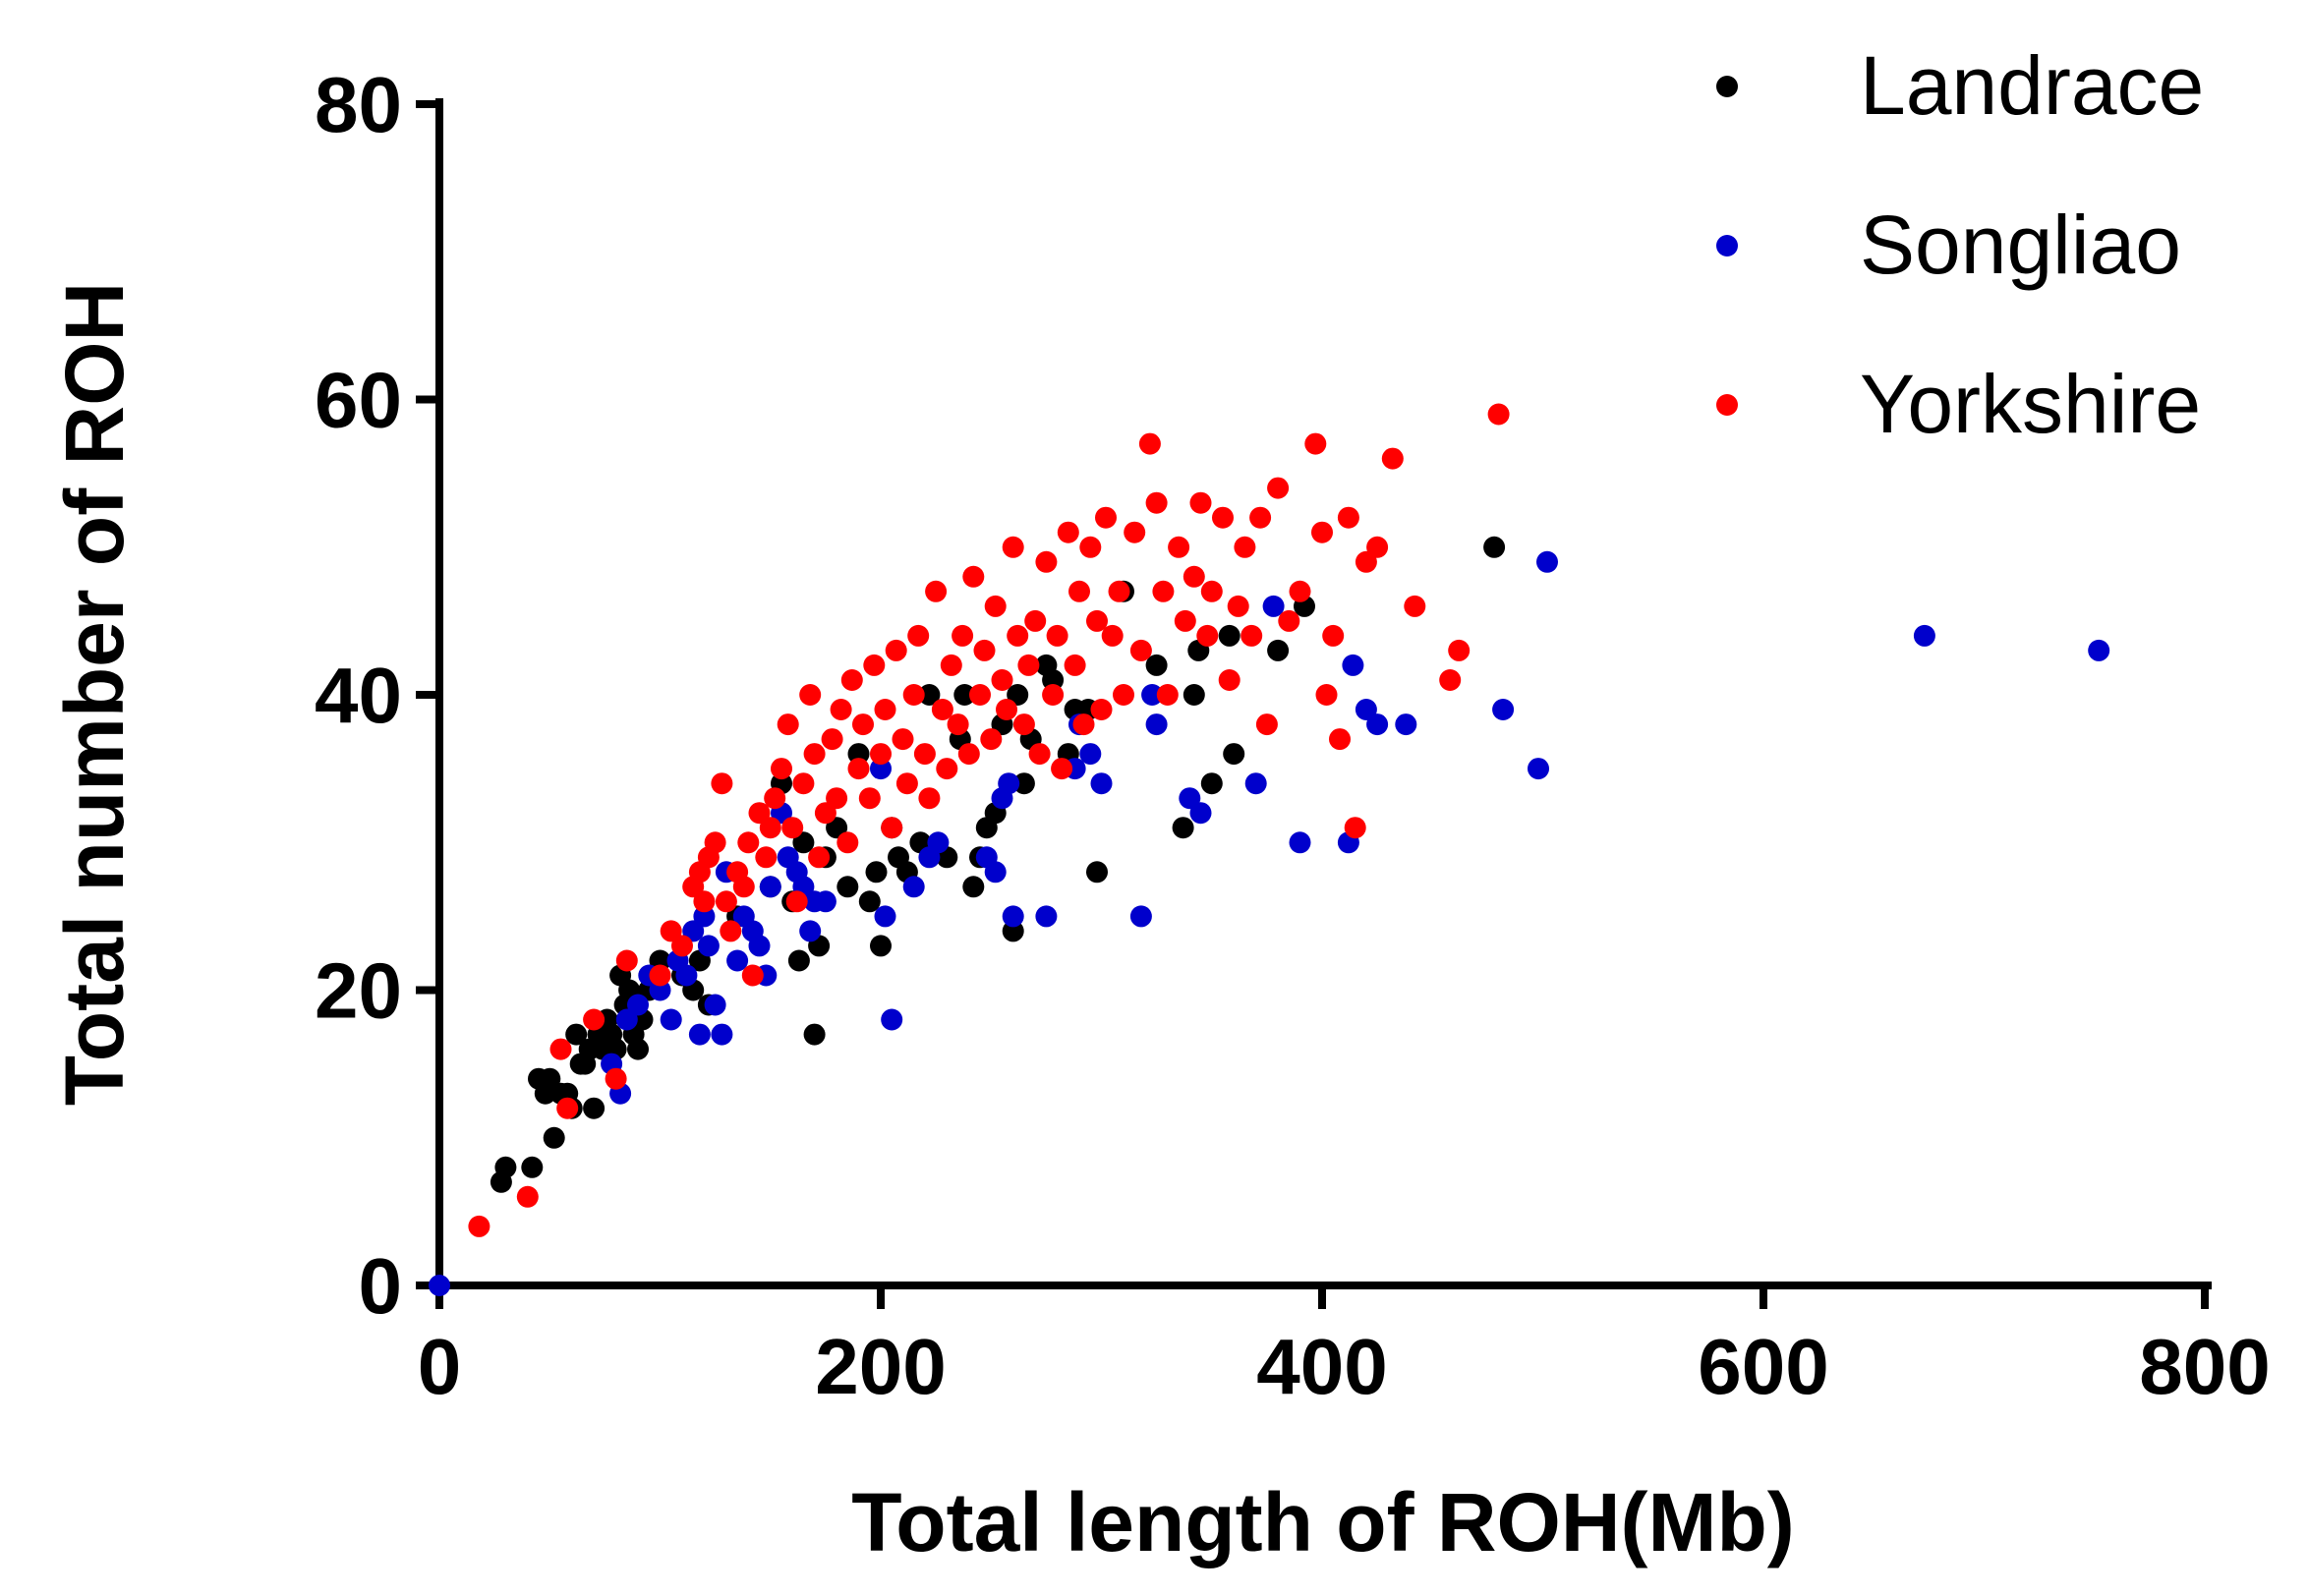 This screenshot has width=2308, height=1596. I want to click on legend-label: Yorkshire, so click(2031, 404).